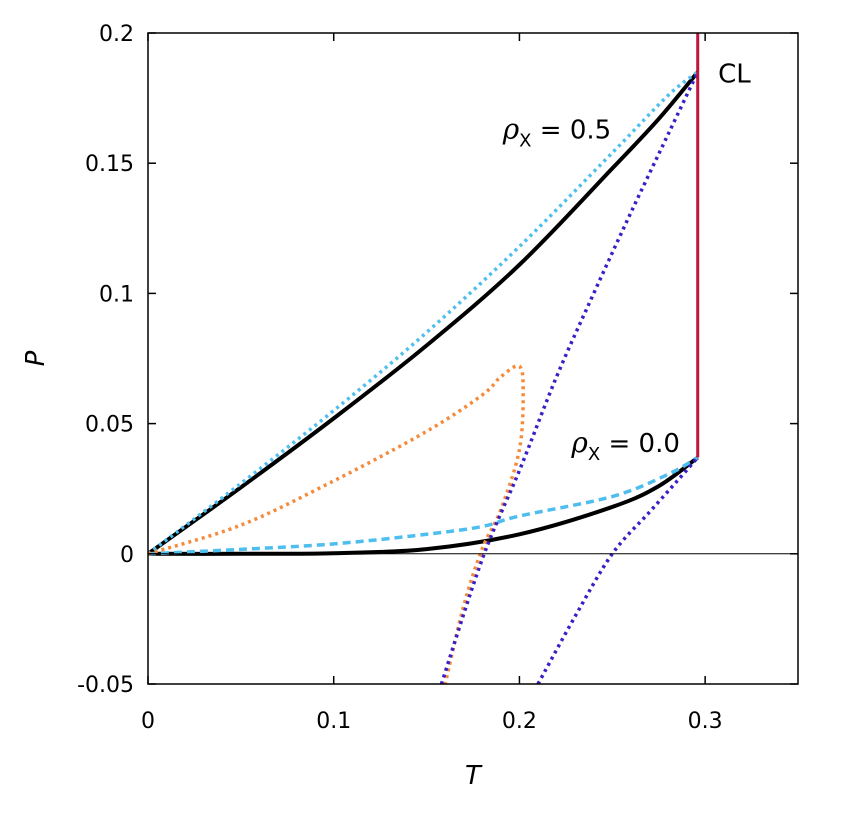 This screenshot has height=817, width=856. I want to click on y-tick-label: 0.2, so click(116, 34).